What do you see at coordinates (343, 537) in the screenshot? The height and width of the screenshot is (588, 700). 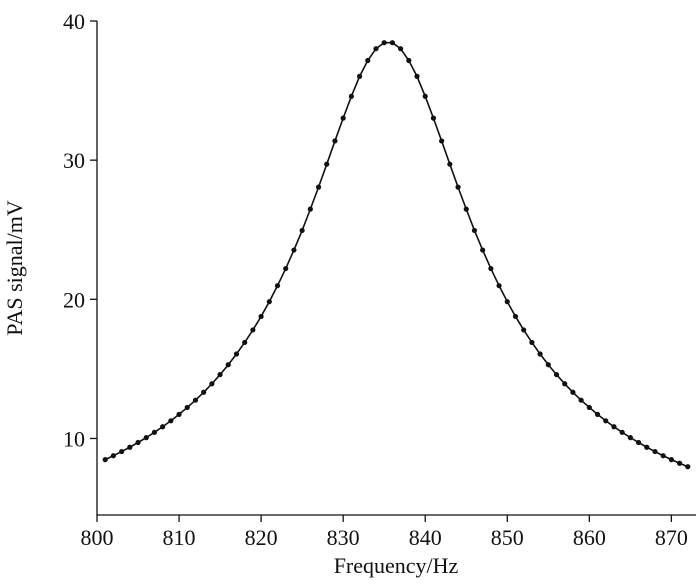 I see `x-tick-label: 830` at bounding box center [343, 537].